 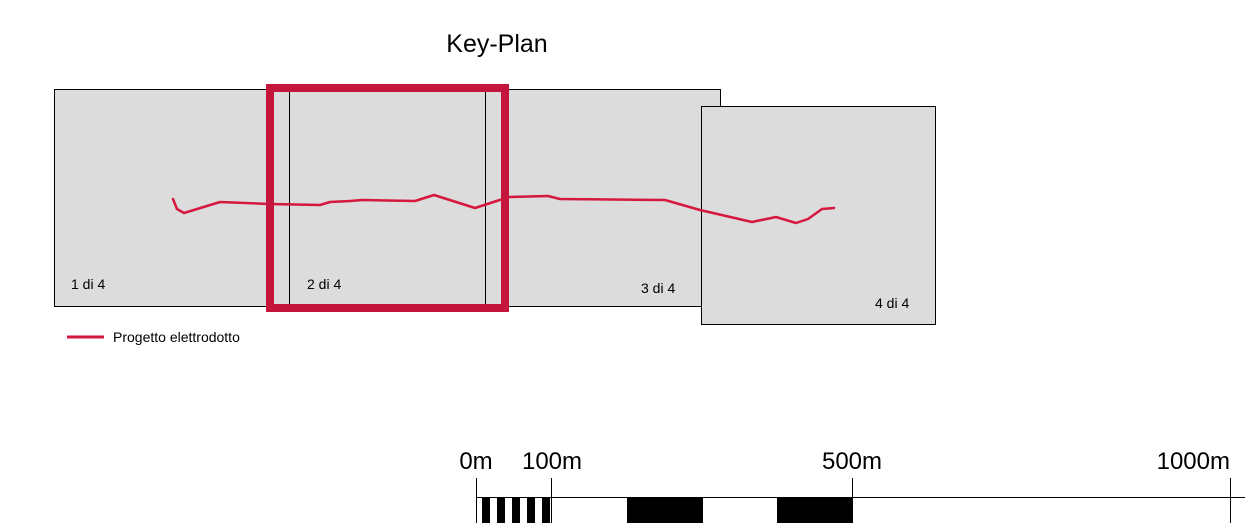 I want to click on scale-bar: 0m 100m 500m 1000m, so click(x=852, y=485).